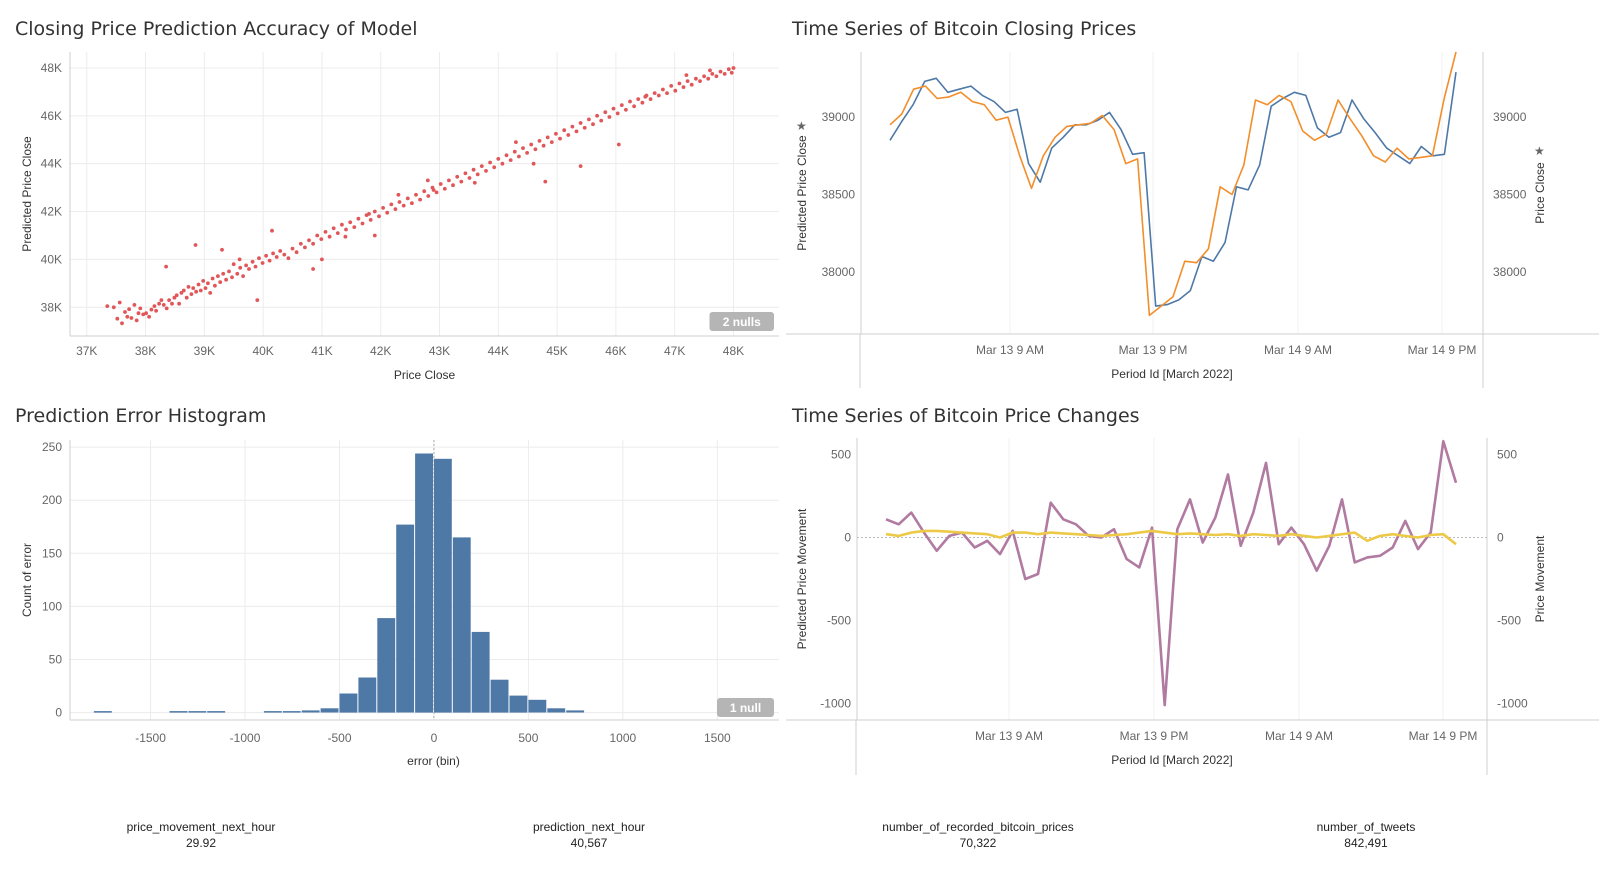 The image size is (1599, 888). What do you see at coordinates (978, 835) in the screenshot?
I see `kpi-recorded-prices: number_of_recorded_bitcoin_prices 70,322` at bounding box center [978, 835].